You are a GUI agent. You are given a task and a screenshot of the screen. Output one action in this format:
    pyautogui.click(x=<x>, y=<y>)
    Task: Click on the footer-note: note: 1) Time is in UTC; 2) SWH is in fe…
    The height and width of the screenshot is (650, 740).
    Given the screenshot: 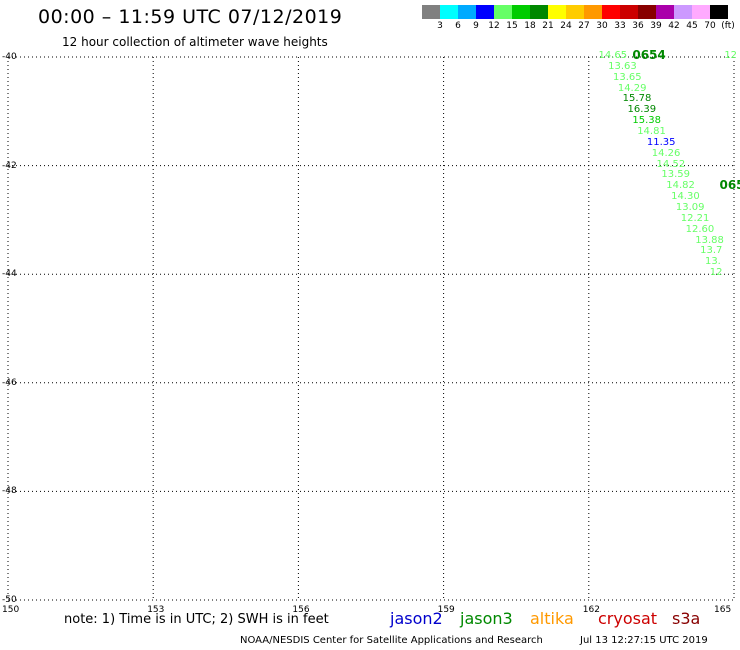 What is the action you would take?
    pyautogui.click(x=196, y=619)
    